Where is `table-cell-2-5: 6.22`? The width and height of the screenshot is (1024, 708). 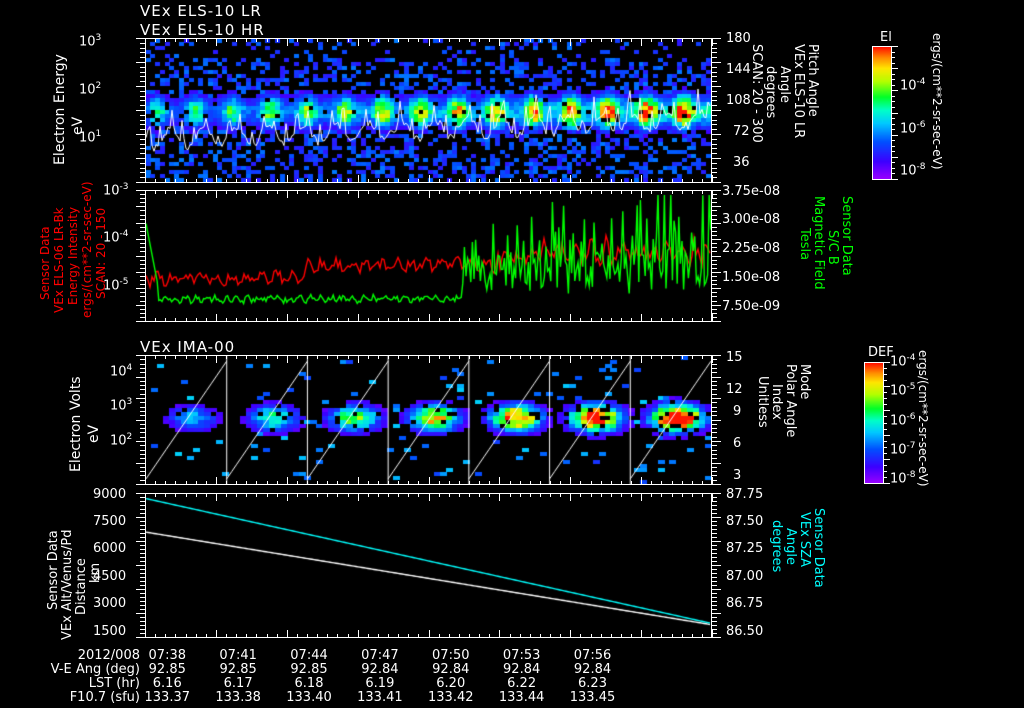
table-cell-2-5: 6.22 is located at coordinates (522, 683).